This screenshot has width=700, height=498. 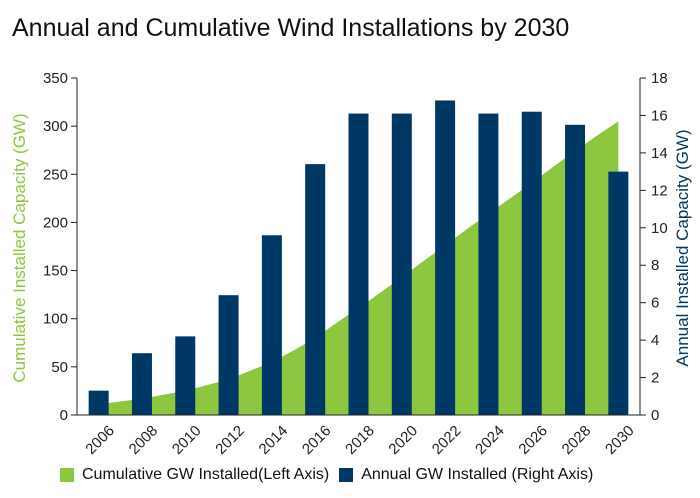 What do you see at coordinates (477, 474) in the screenshot?
I see `legend-label-annual: Annual GW Installed (Right Axis)` at bounding box center [477, 474].